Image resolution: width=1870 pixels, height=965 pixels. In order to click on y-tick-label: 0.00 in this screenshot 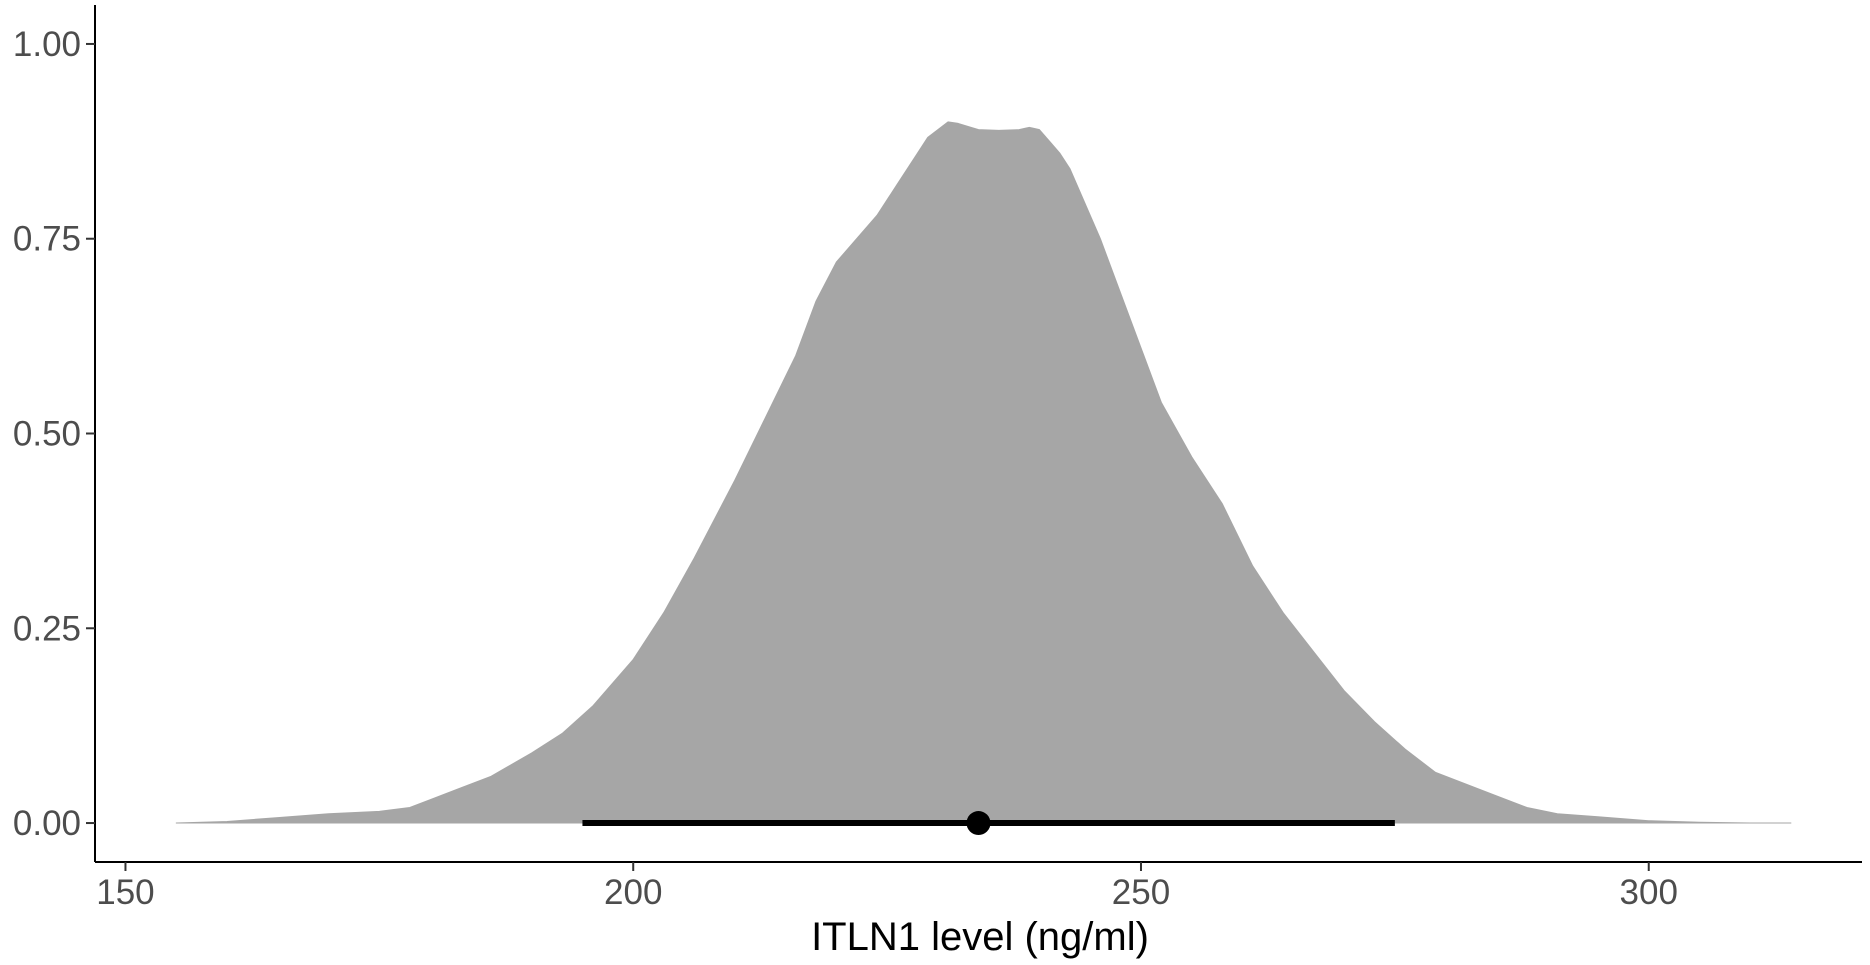, I will do `click(47, 823)`.